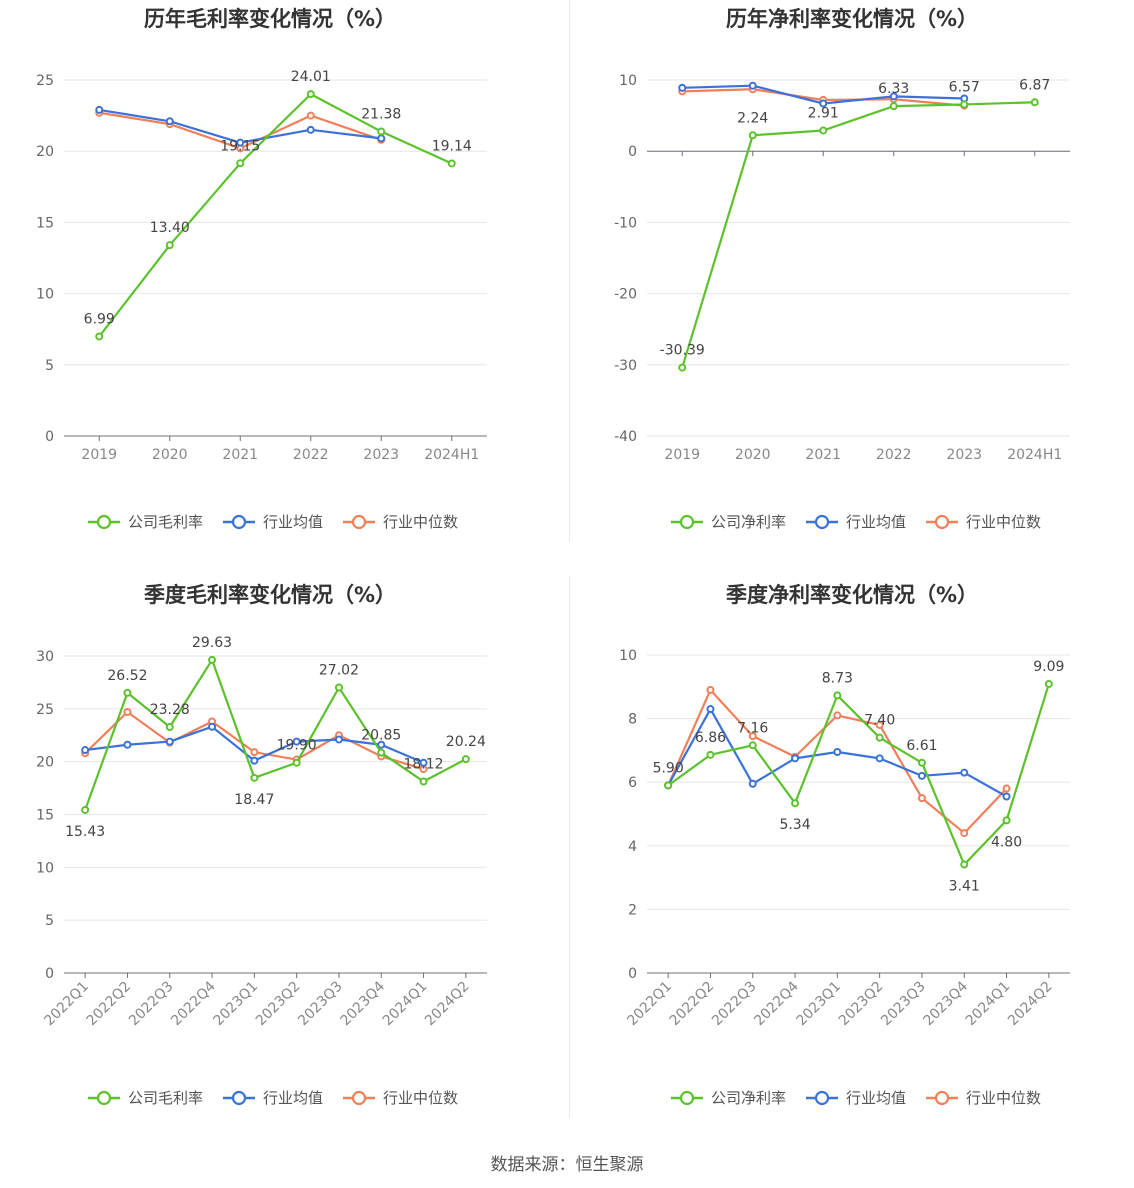  I want to click on x-tick-label: 2023Q4, so click(945, 1003).